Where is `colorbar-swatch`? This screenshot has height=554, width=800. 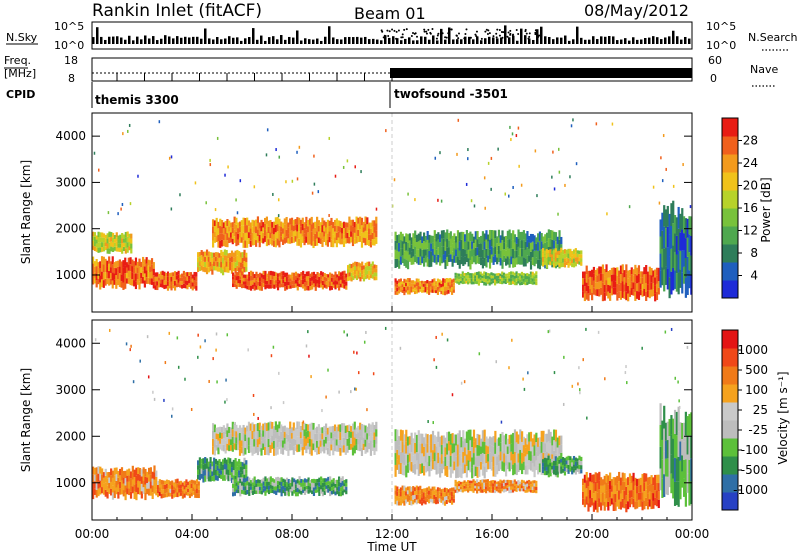
colorbar-swatch is located at coordinates (730, 271).